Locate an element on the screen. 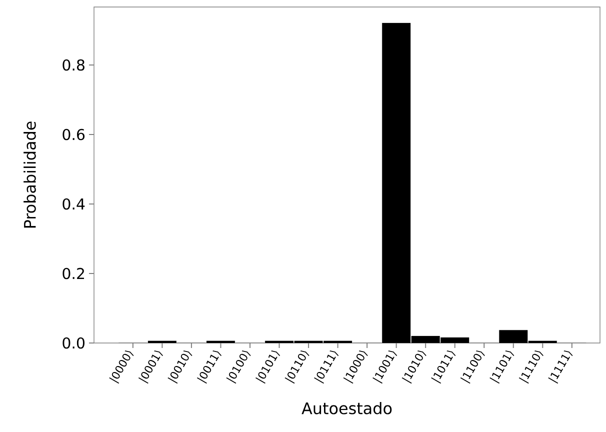  y-tick-label: 0.6 is located at coordinates (73, 134).